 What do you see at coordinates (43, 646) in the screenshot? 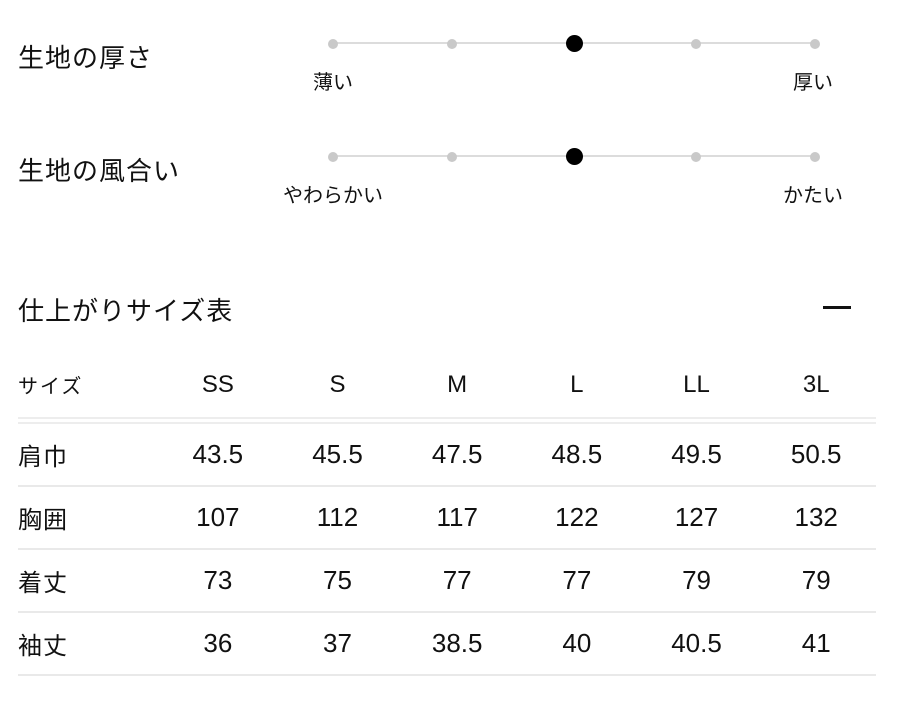
I see `measurement-label: 袖丈` at bounding box center [43, 646].